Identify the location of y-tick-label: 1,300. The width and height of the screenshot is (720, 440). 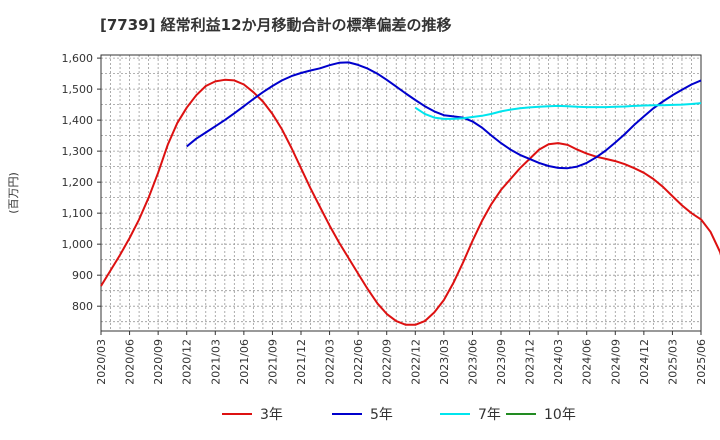
(78, 151).